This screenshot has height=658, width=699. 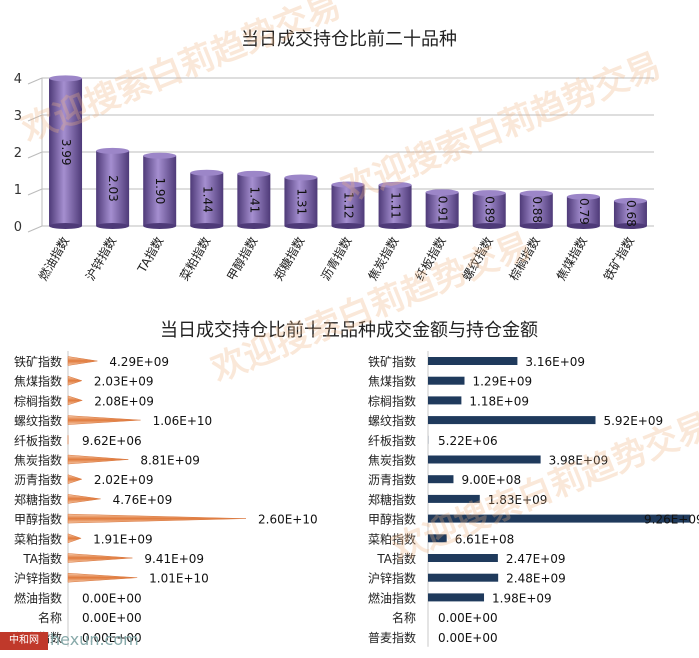 What do you see at coordinates (100, 258) in the screenshot?
I see `x-tick-label: 沪锌指数` at bounding box center [100, 258].